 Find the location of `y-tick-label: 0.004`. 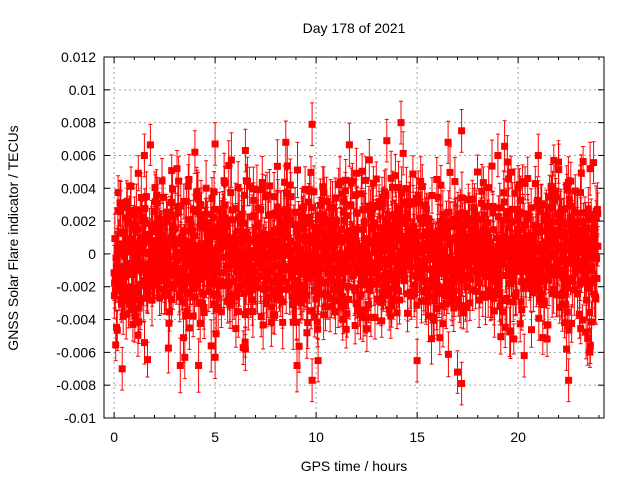

y-tick-label: 0.004 is located at coordinates (78, 188).